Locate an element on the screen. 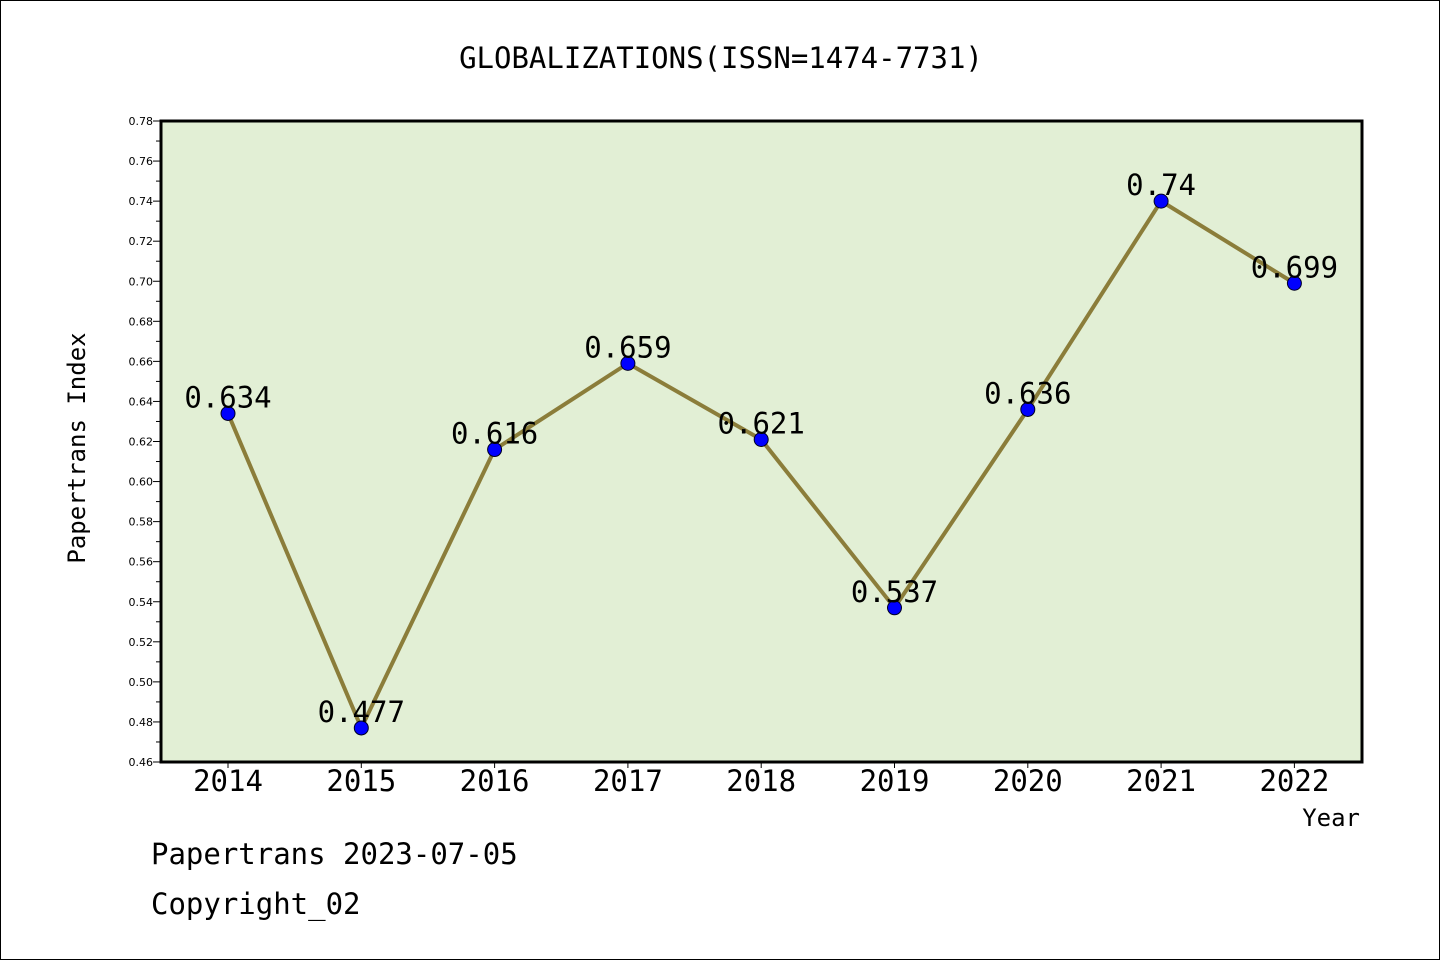 This screenshot has height=961, width=1440. x-axis: 2014 2015 2016 2017 2018 2019 2020 2021 2022 is located at coordinates (761, 780).